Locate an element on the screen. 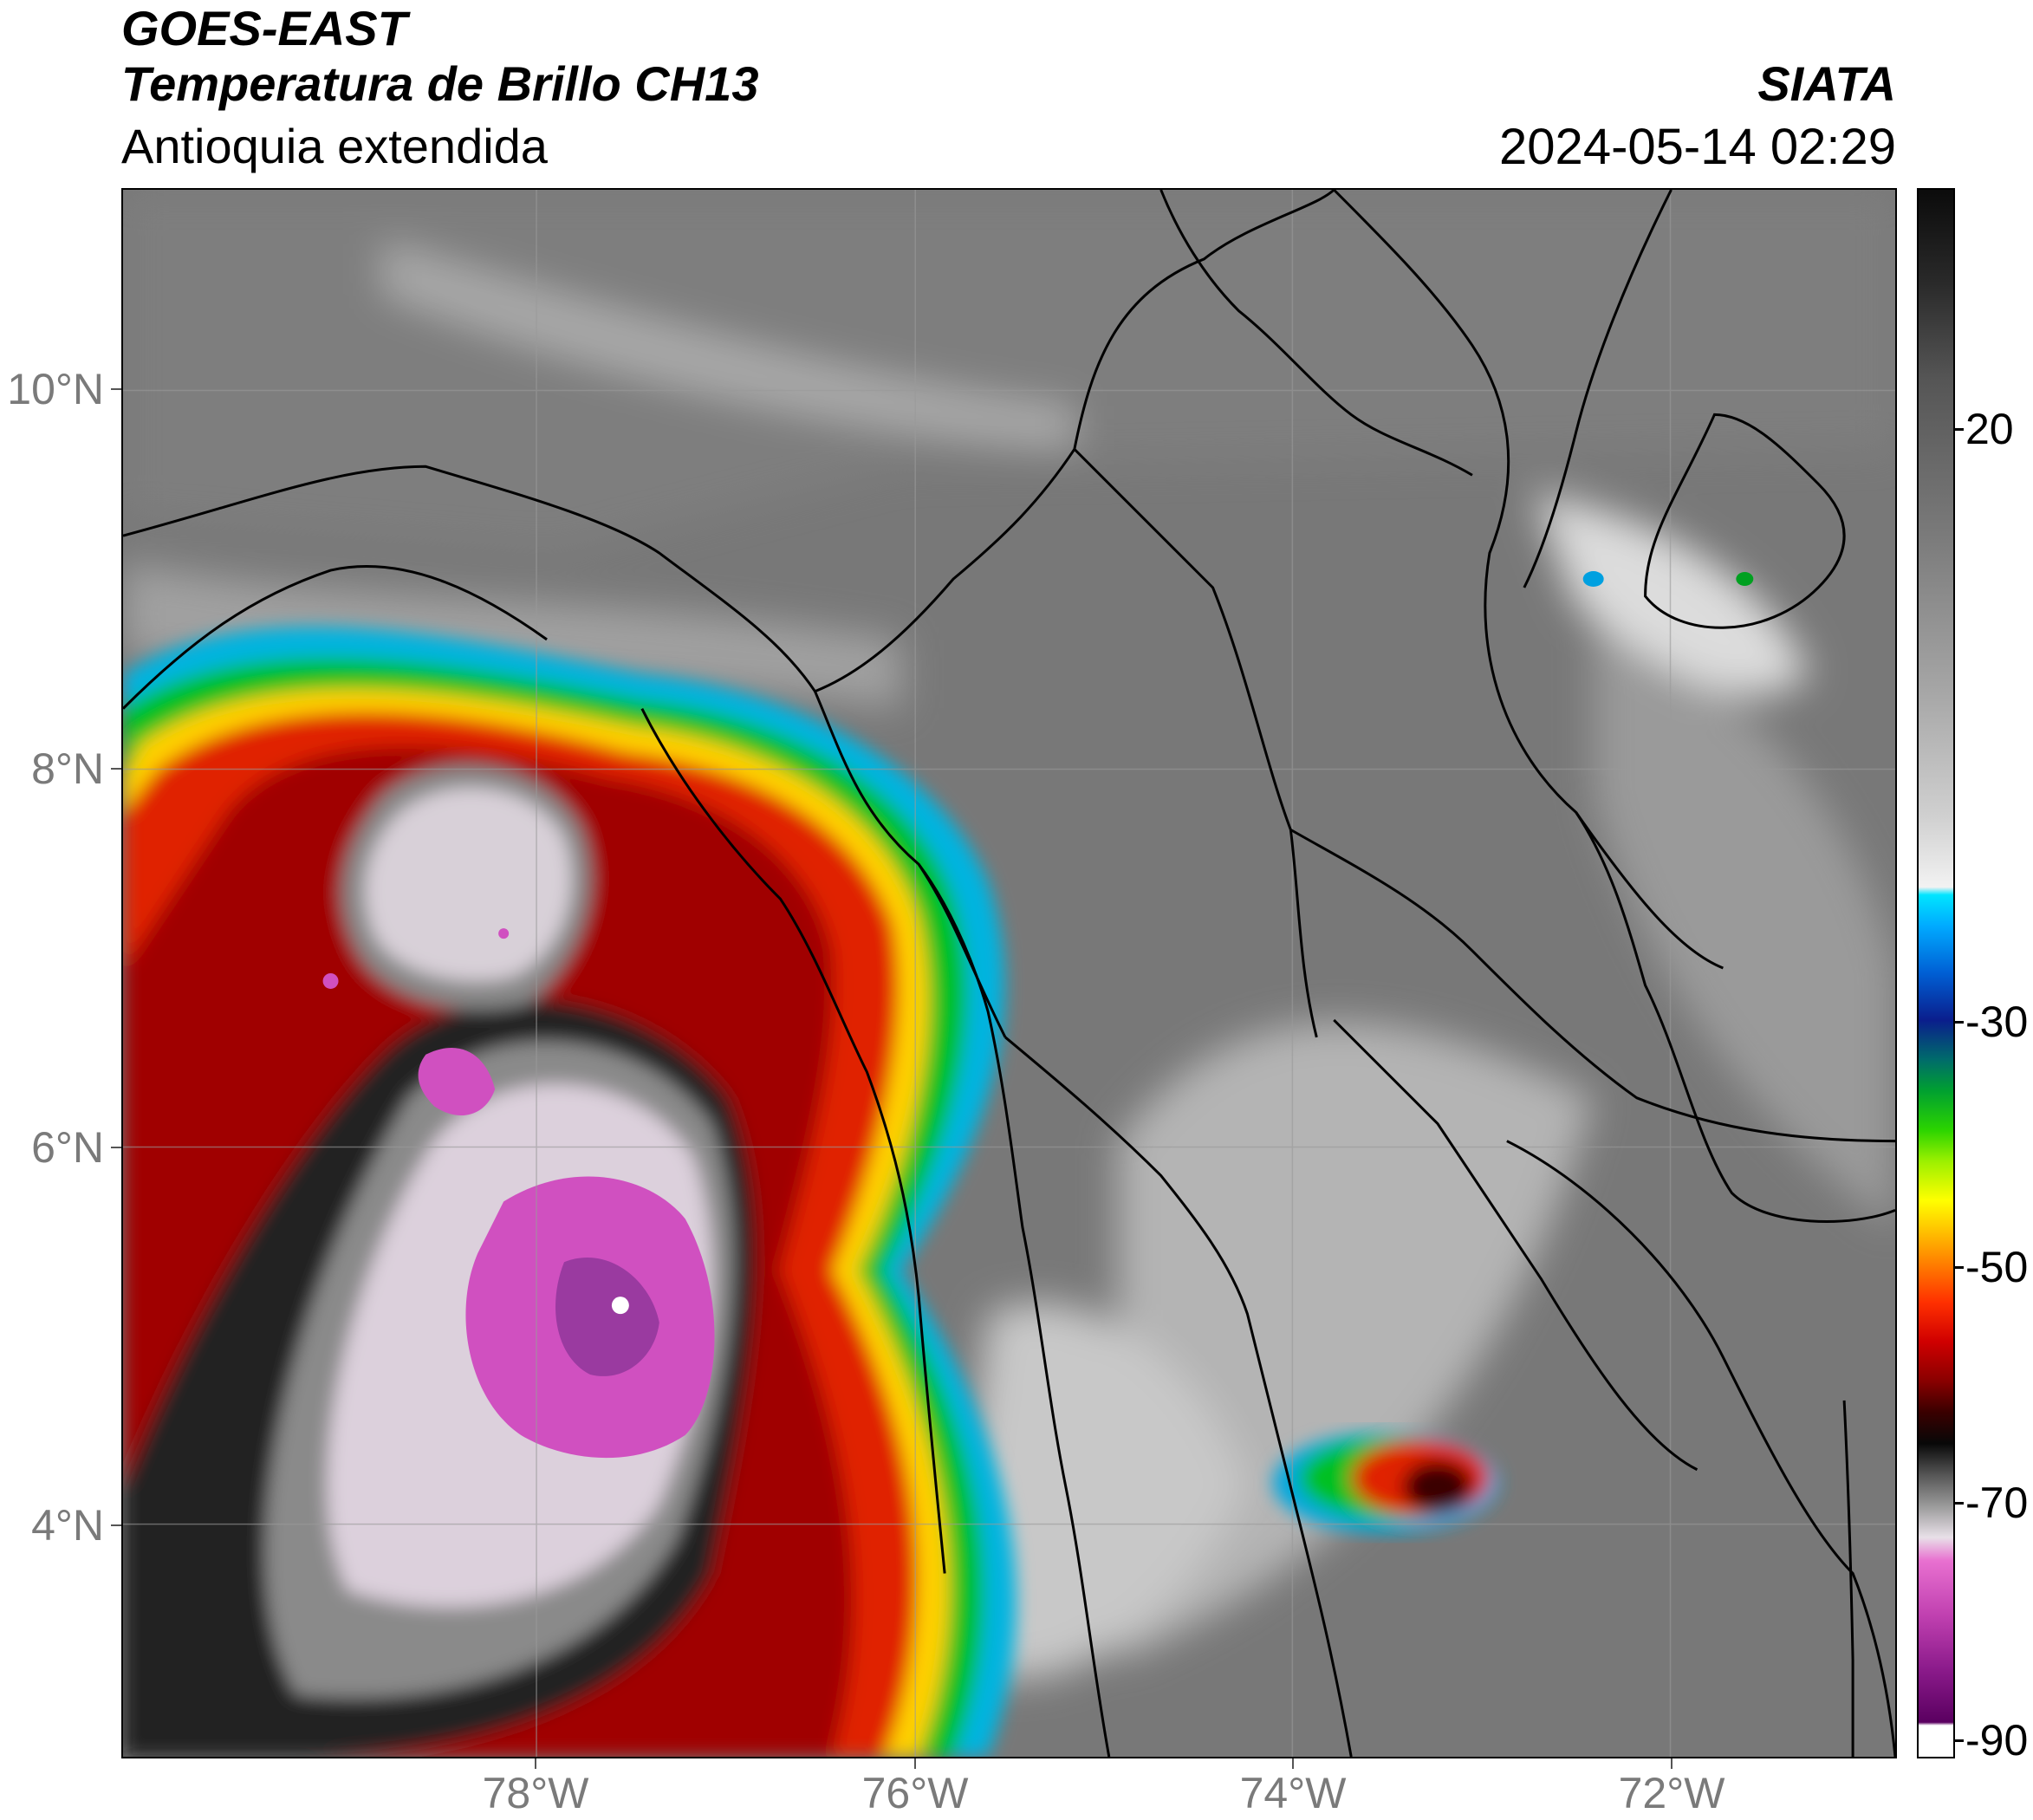 Image resolution: width=2033 pixels, height=1820 pixels. colorbar-label-20: 20 is located at coordinates (1990, 429).